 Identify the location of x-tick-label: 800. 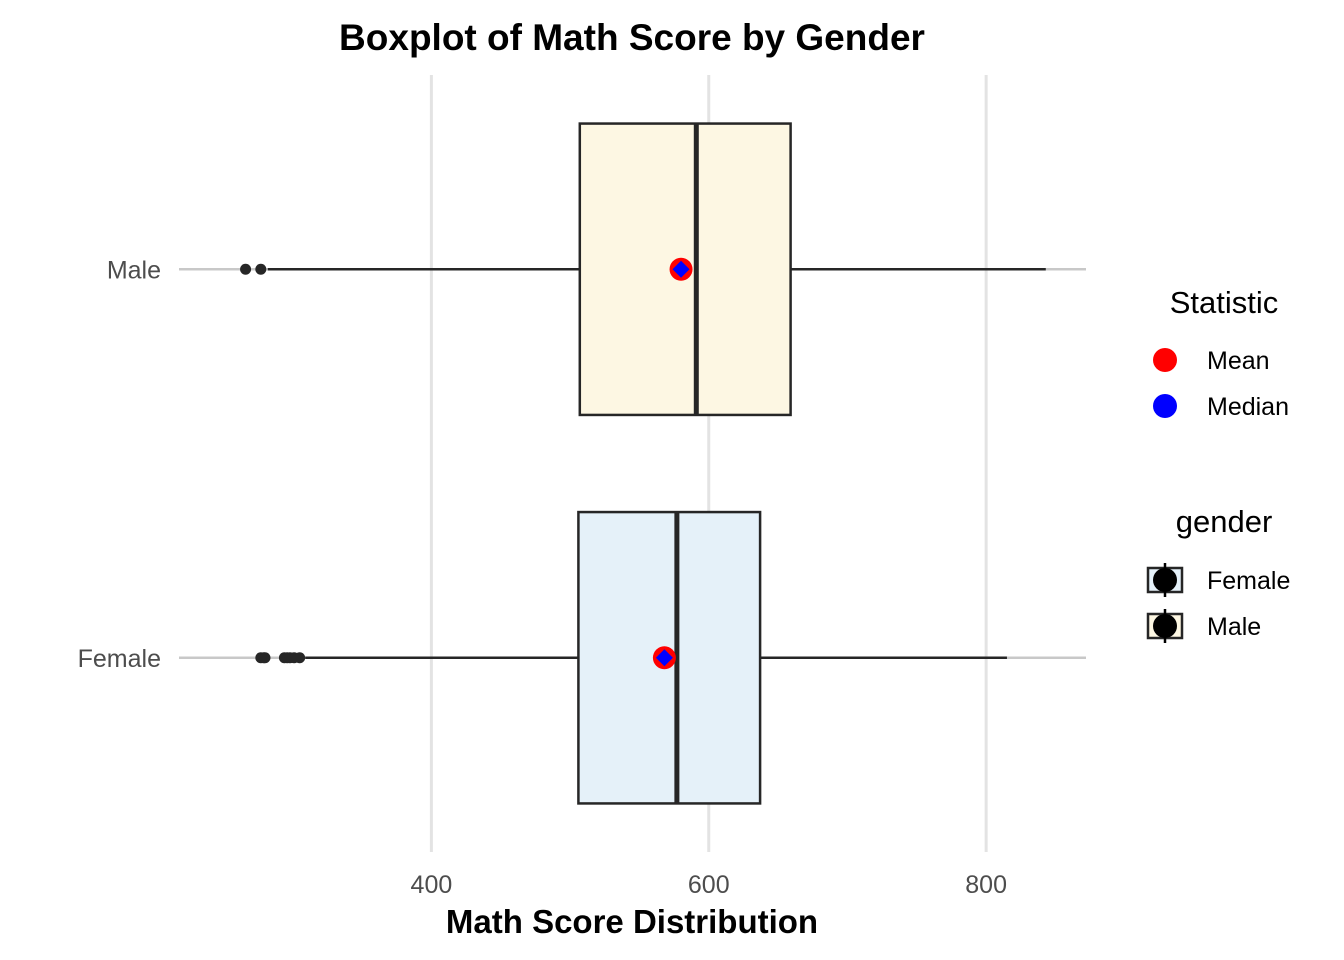
(986, 885).